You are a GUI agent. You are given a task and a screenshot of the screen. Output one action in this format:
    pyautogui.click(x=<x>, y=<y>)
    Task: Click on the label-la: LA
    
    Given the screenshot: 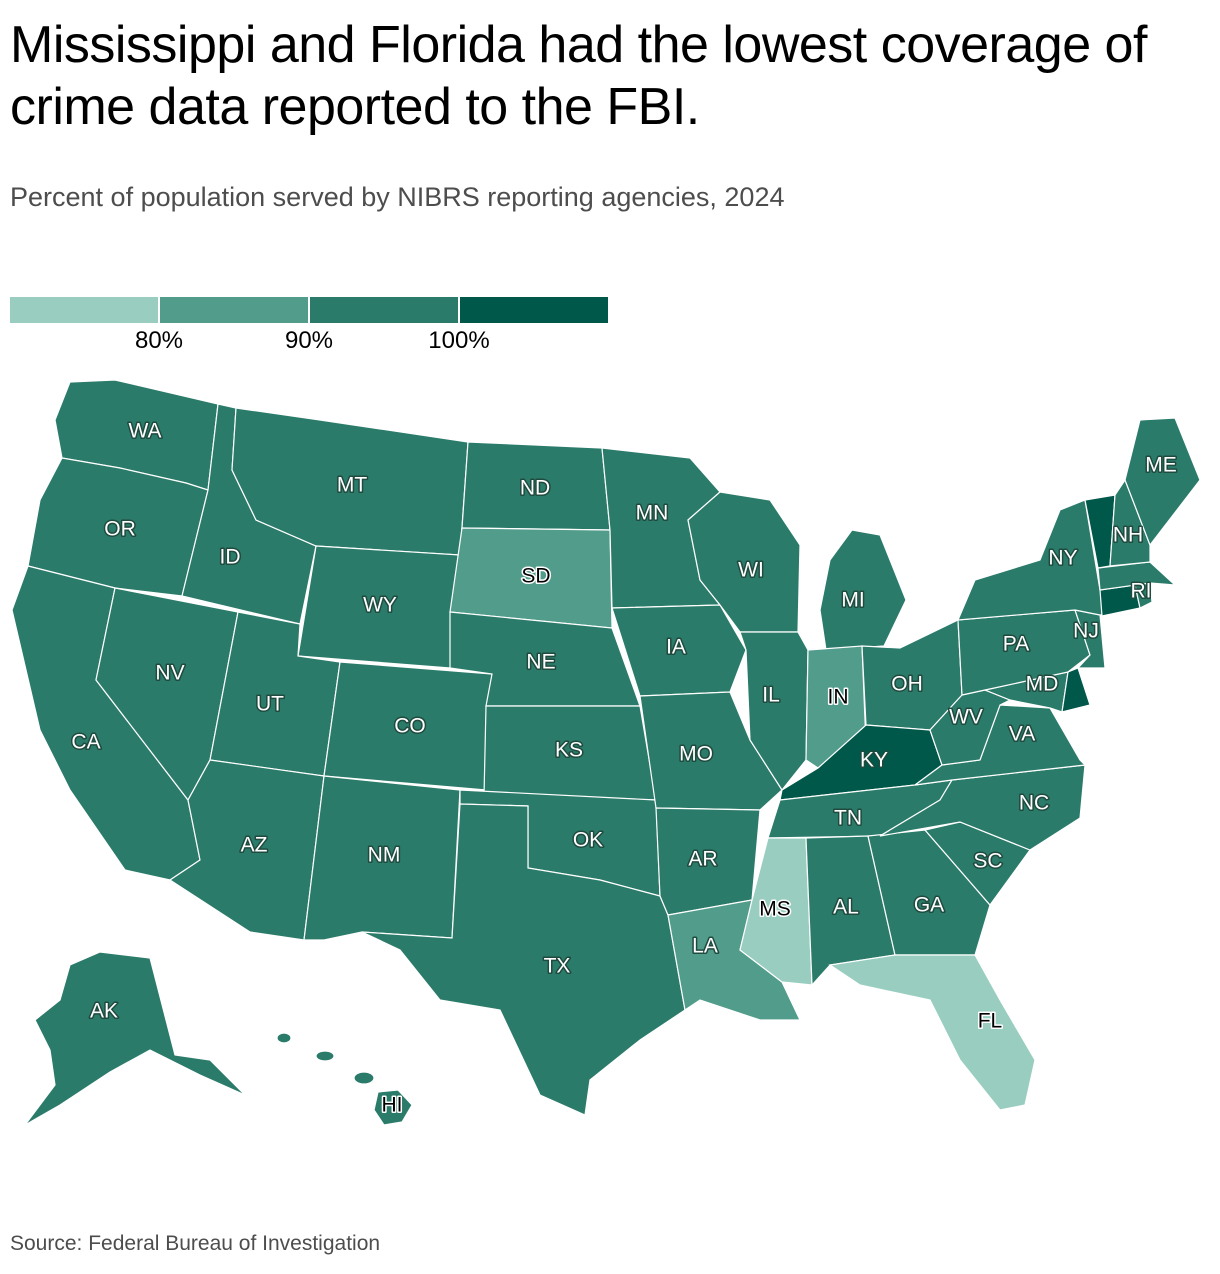 What is the action you would take?
    pyautogui.click(x=705, y=946)
    